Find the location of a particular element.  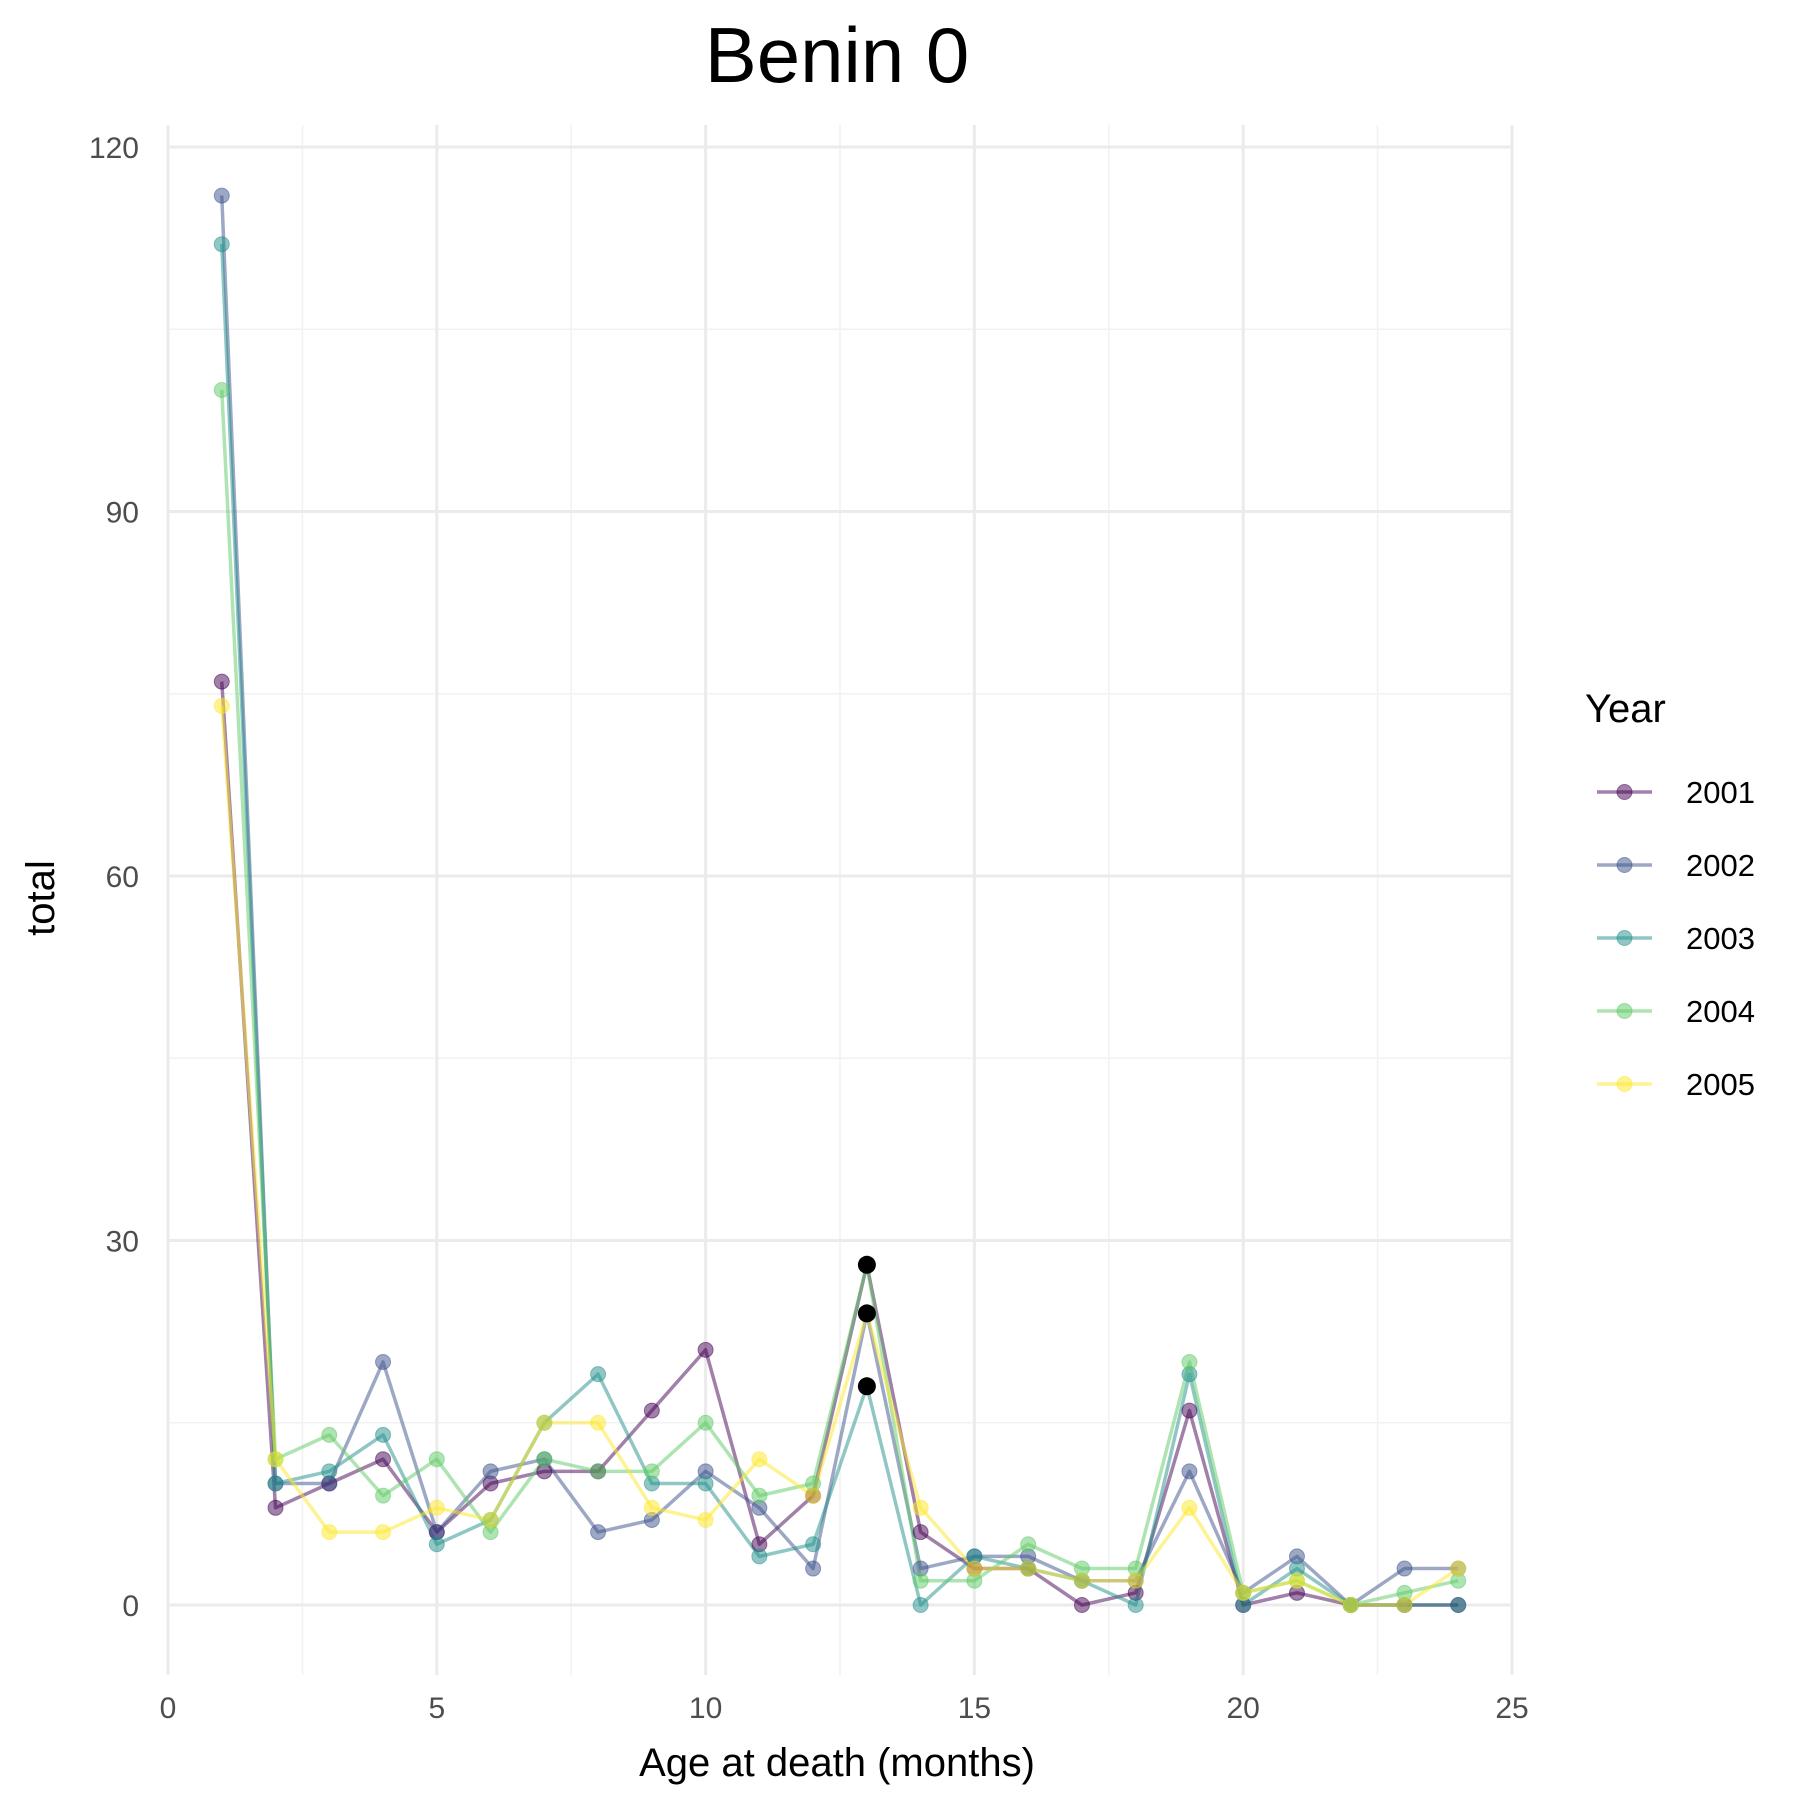

x-tick-label: 10 is located at coordinates (705, 1708).